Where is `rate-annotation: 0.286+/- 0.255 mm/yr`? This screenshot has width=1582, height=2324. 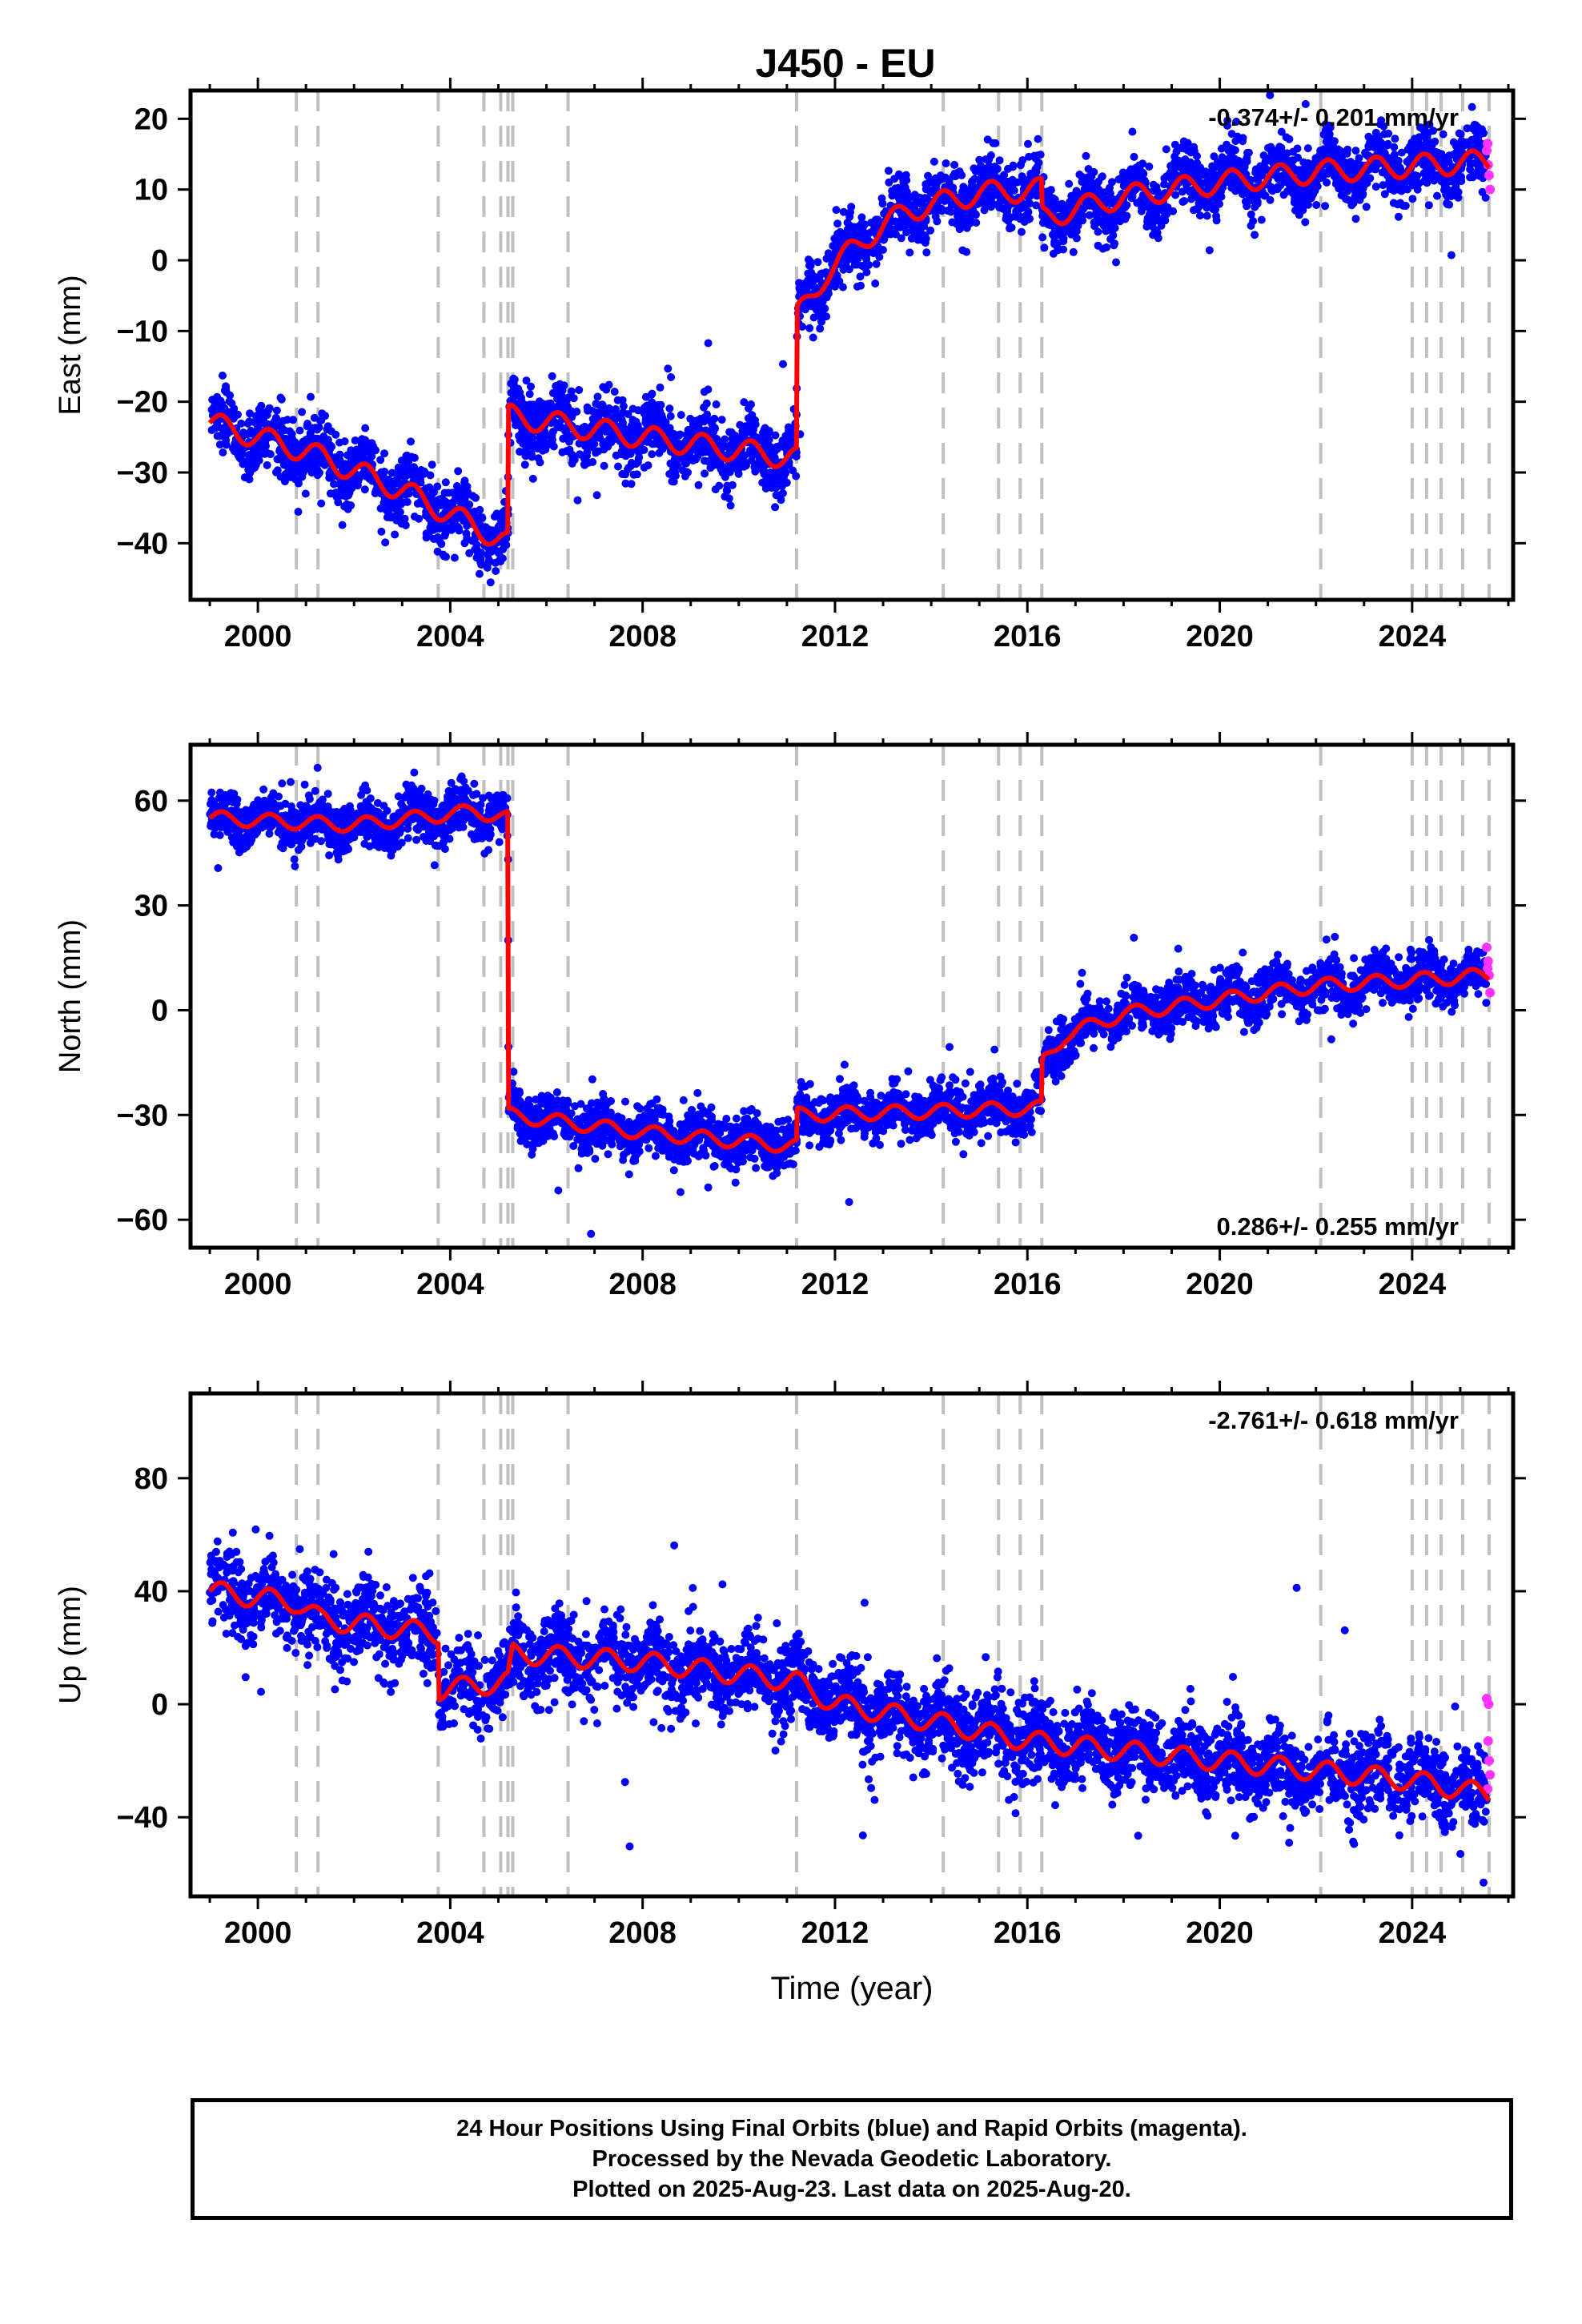
rate-annotation: 0.286+/- 0.255 mm/yr is located at coordinates (1338, 1226).